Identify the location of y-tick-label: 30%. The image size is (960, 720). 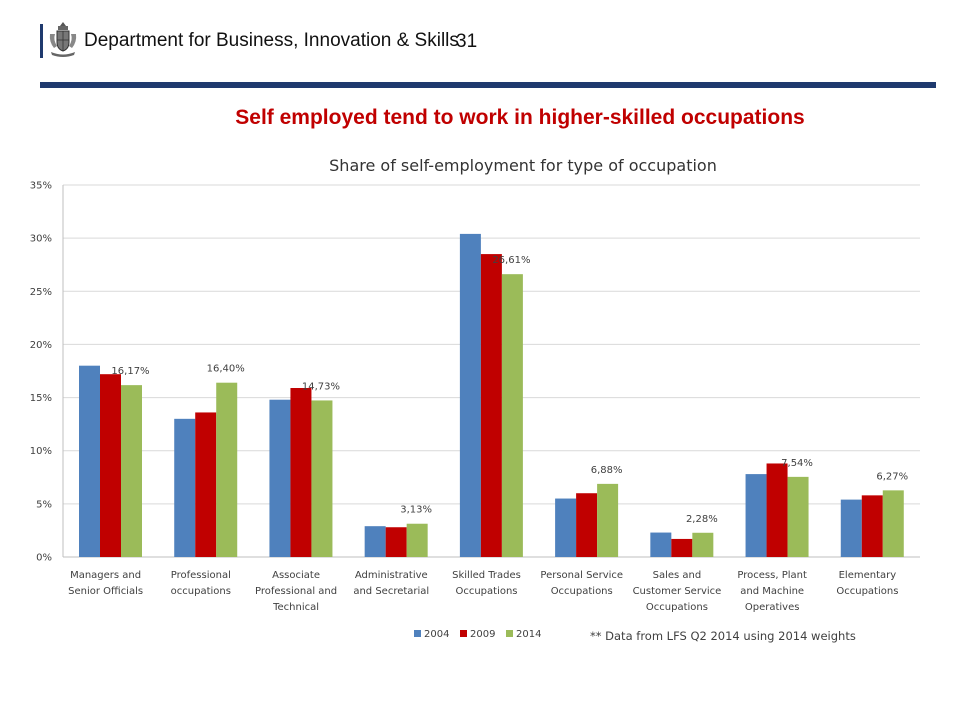
(41, 239).